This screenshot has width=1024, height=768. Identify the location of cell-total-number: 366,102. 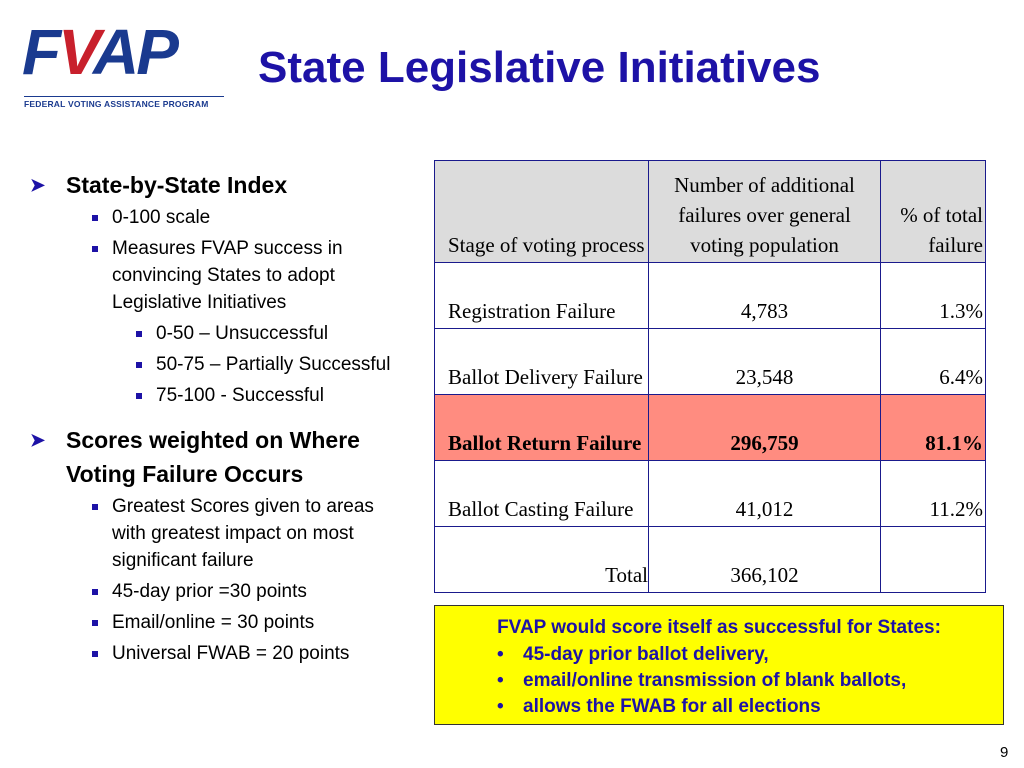
(764, 559).